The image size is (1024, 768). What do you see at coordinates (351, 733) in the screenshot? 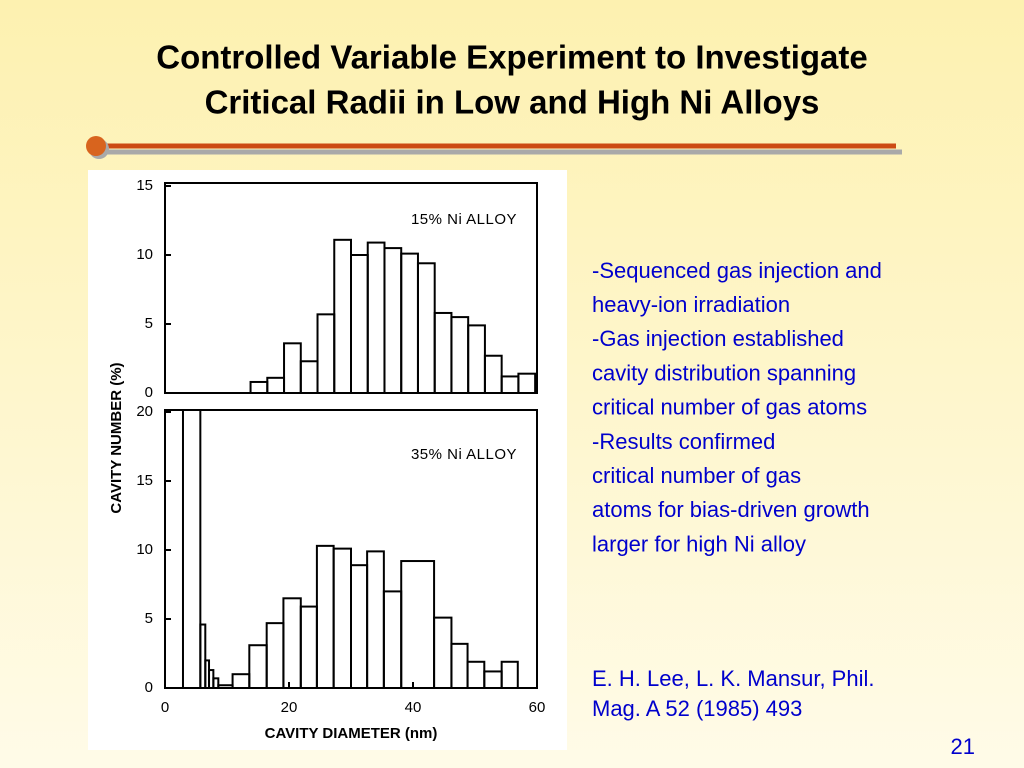
I see `x-axis-label: CAVITY DIAMETER (nm)` at bounding box center [351, 733].